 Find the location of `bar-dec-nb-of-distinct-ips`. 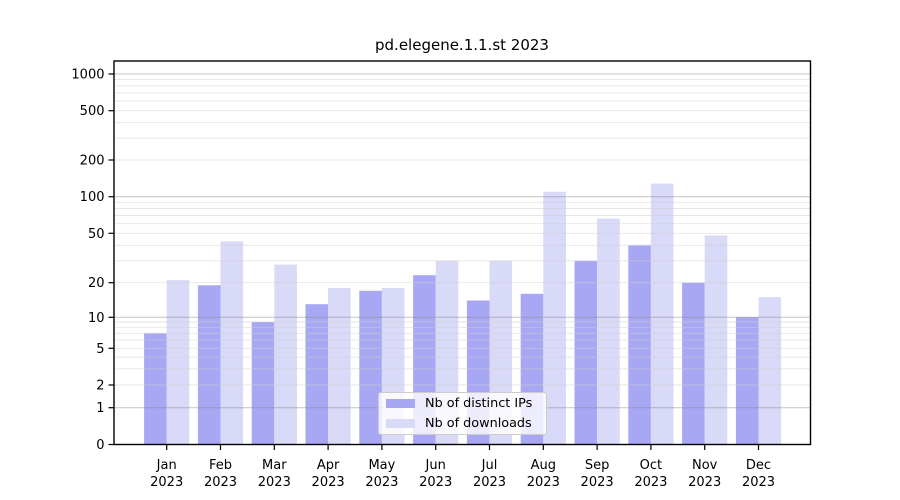

bar-dec-nb-of-distinct-ips is located at coordinates (747, 381).